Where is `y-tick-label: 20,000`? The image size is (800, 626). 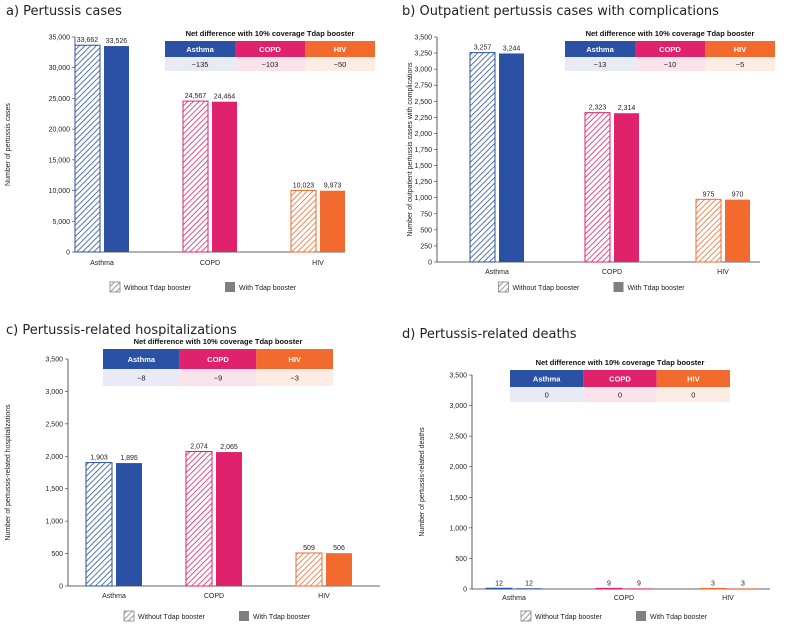
y-tick-label: 20,000 is located at coordinates (60, 130).